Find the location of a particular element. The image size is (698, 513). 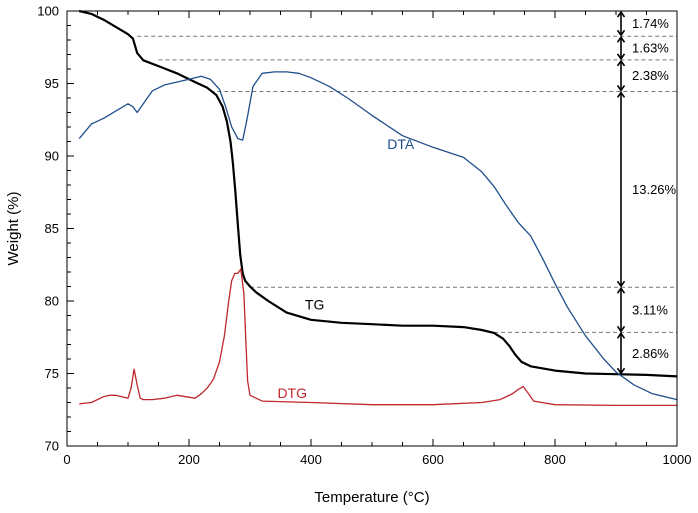

mass-loss-label: 3.11% is located at coordinates (650, 309).